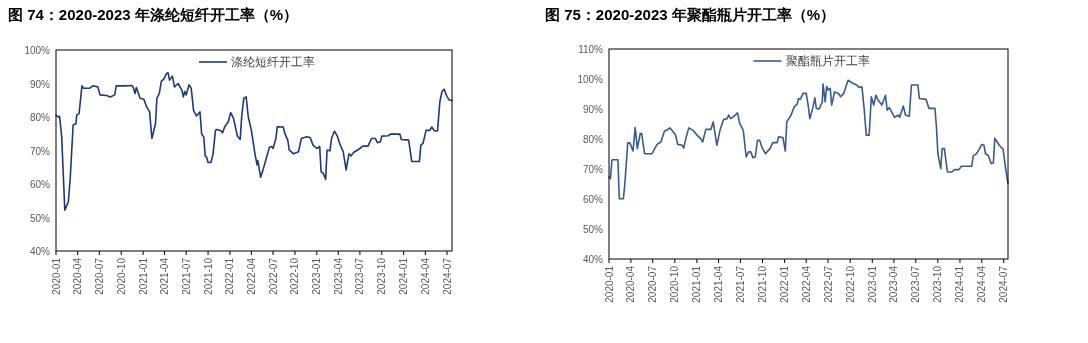  I want to click on legend-label: 聚酯瓶片开工率, so click(827, 61).